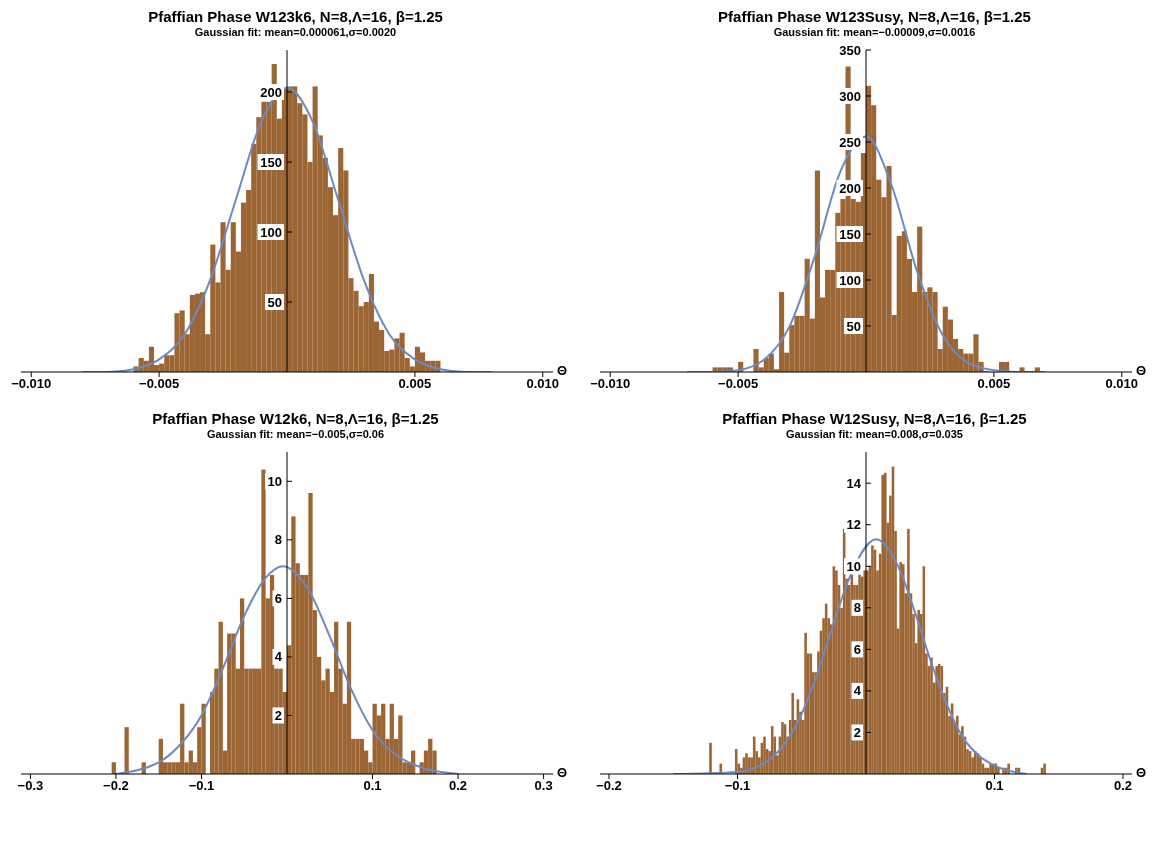  Describe the element at coordinates (295, 434) in the screenshot. I see `chart-subtitle: Gaussian fit: mean=−0.005,σ=0.06` at that location.